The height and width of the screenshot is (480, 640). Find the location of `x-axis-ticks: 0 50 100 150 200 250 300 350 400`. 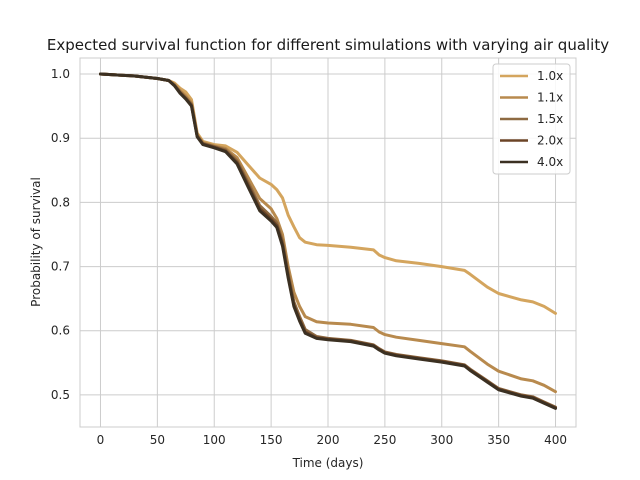

x-axis-ticks: 0 50 100 150 200 250 300 350 400 is located at coordinates (332, 440).